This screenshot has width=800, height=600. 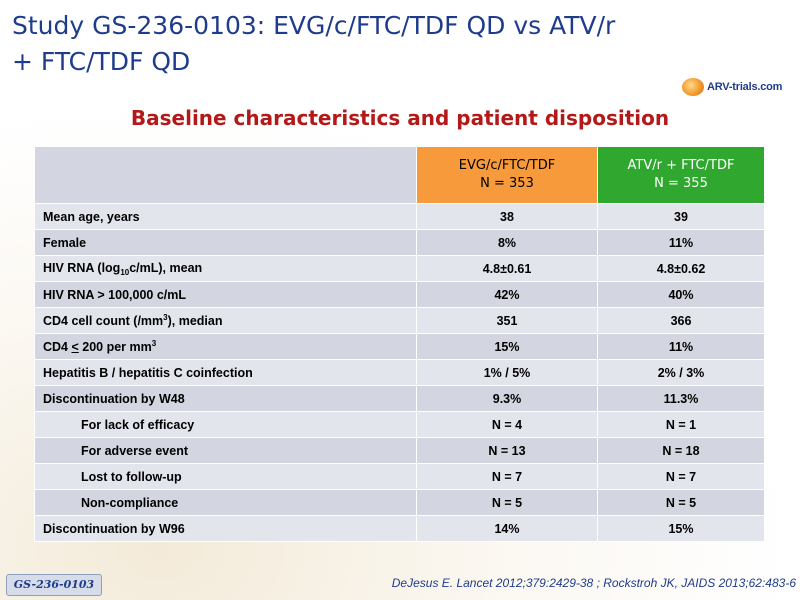 I want to click on header-evg-arm: EVG/c/FTC/TDF N = 353, so click(x=507, y=175).